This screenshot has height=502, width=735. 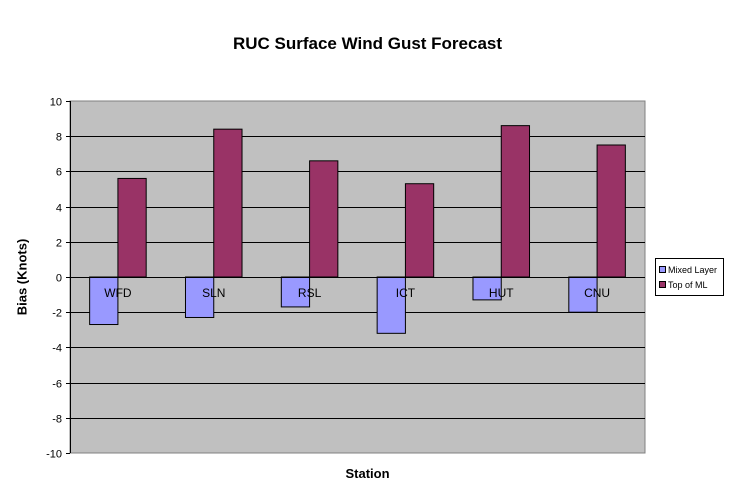 I want to click on bar-top-of-ml-wfd, so click(x=132, y=227).